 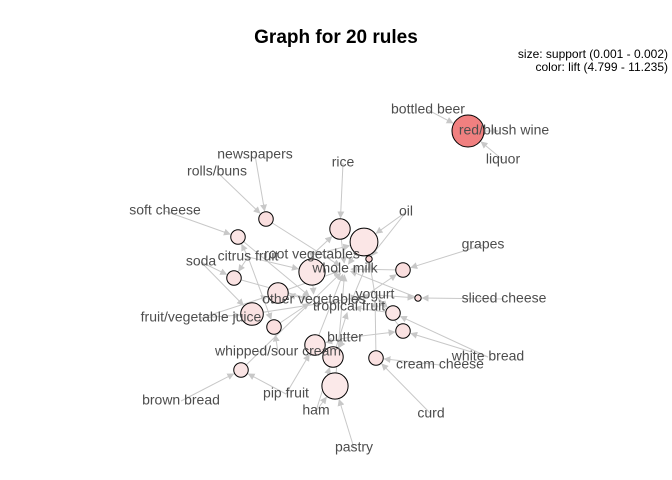 I want to click on edge-pastry-to-rule-r17, so click(x=346, y=423).